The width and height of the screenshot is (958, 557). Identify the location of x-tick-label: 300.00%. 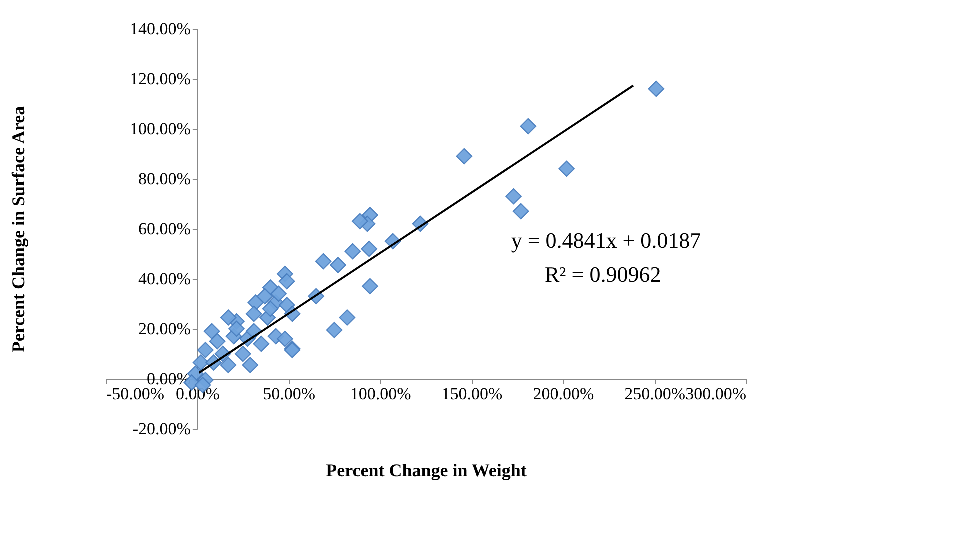
(716, 394).